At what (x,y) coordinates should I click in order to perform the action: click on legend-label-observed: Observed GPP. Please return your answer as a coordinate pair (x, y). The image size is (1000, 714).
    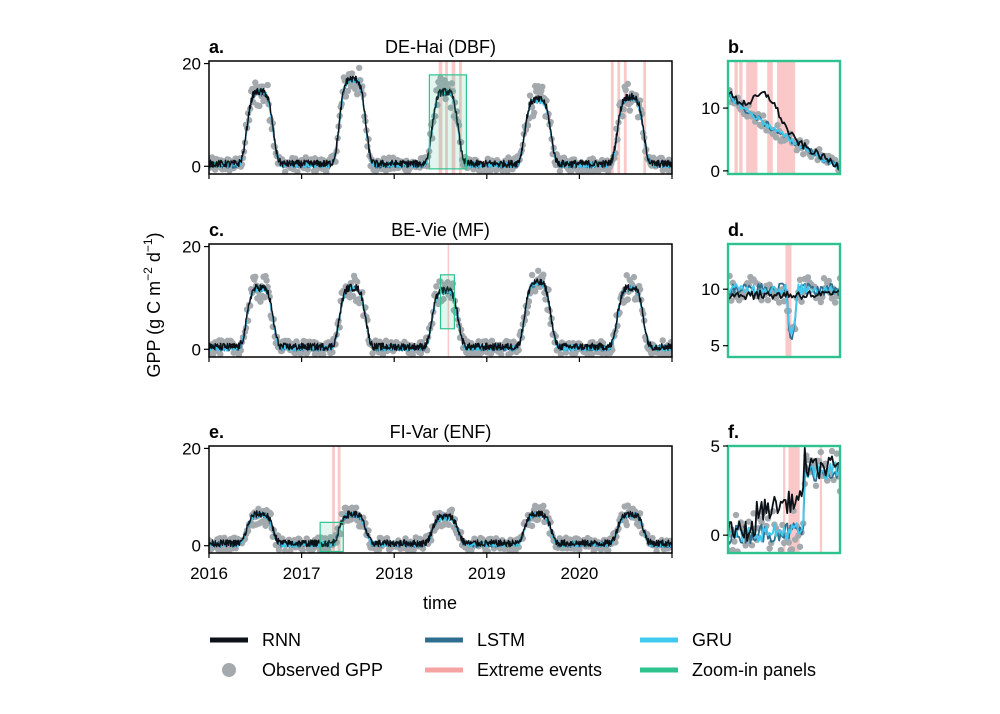
    Looking at the image, I should click on (322, 670).